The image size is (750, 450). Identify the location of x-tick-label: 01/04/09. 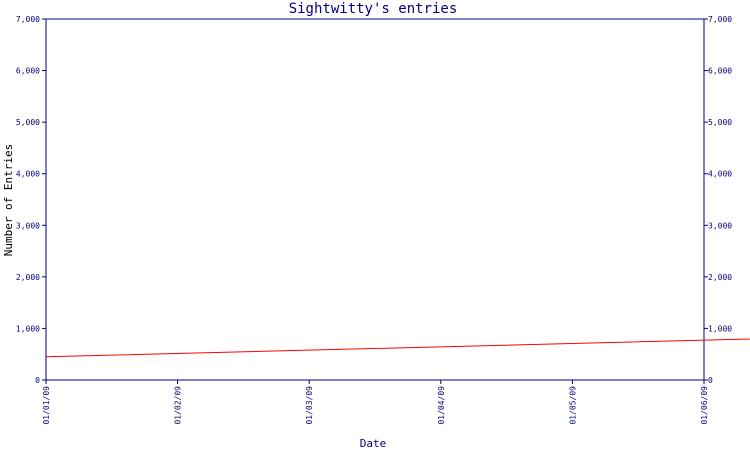
(441, 405).